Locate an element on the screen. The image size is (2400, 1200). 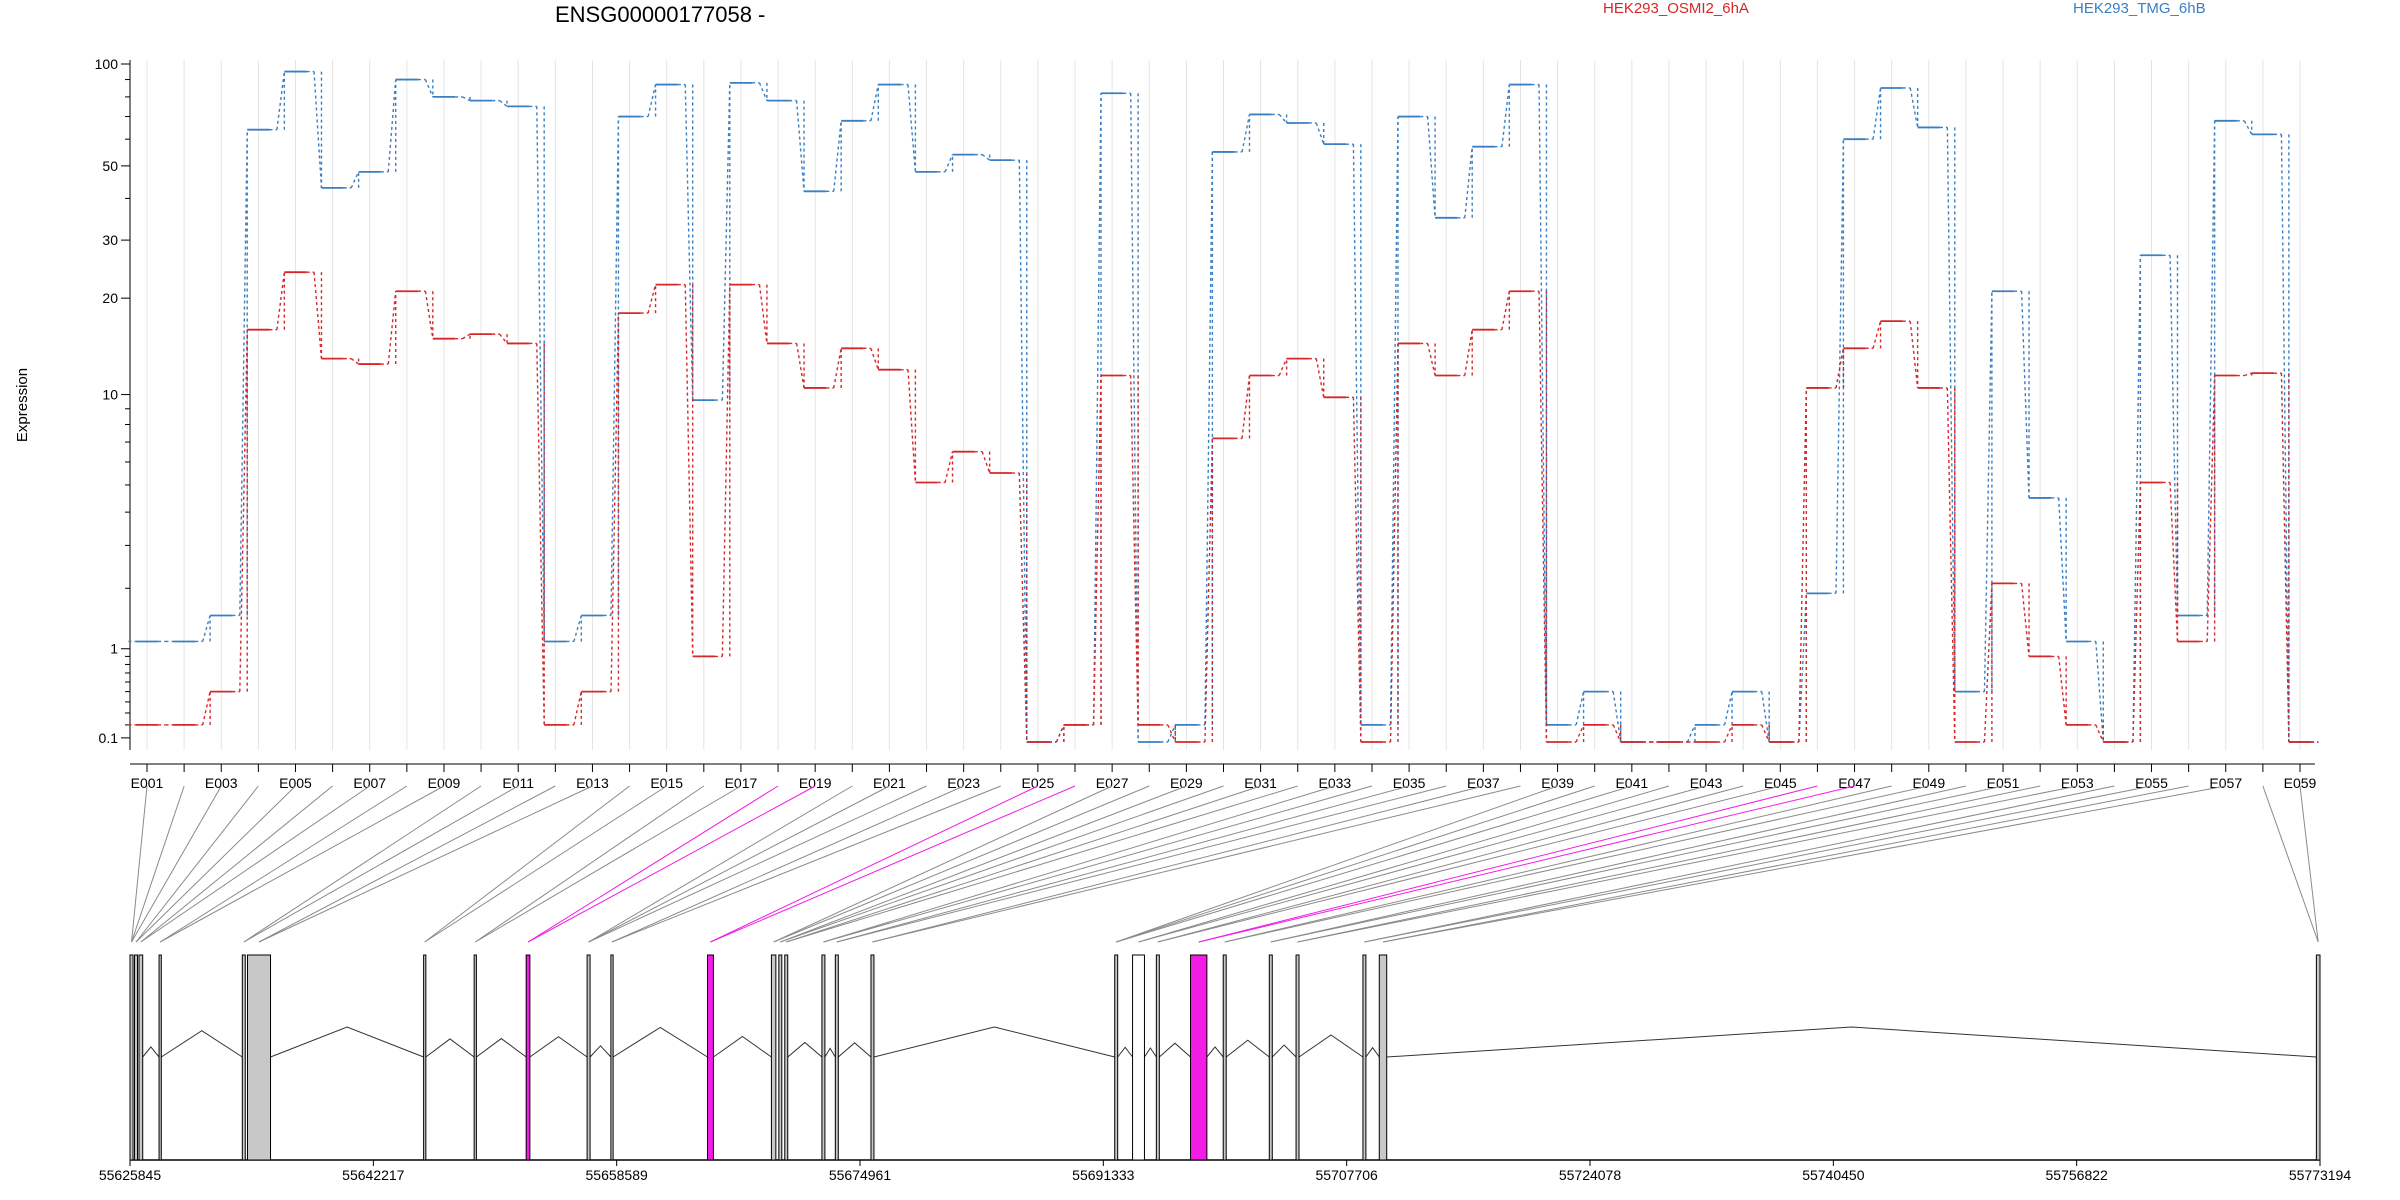
x-tick-label: E009 is located at coordinates (444, 783).